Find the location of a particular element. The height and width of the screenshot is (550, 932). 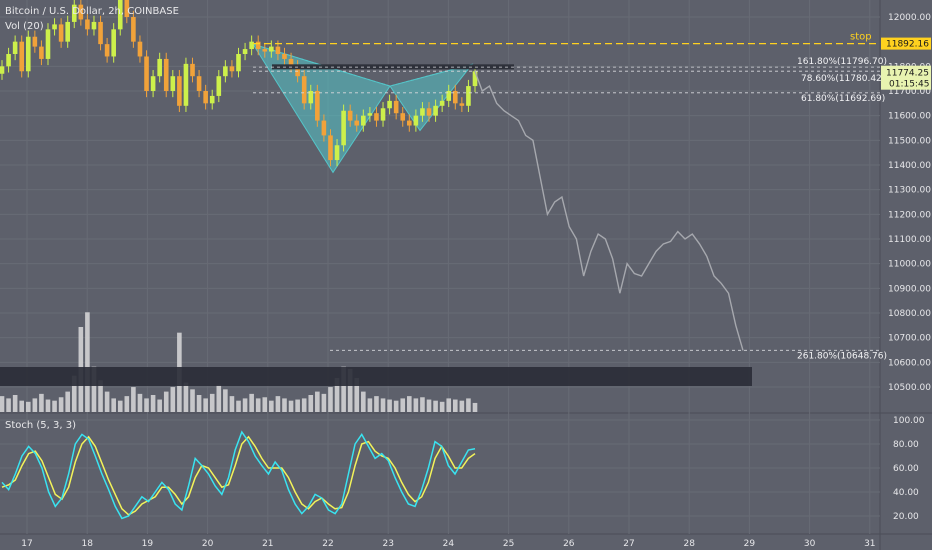

price-tick-label: 11600.00 is located at coordinates (909, 117).